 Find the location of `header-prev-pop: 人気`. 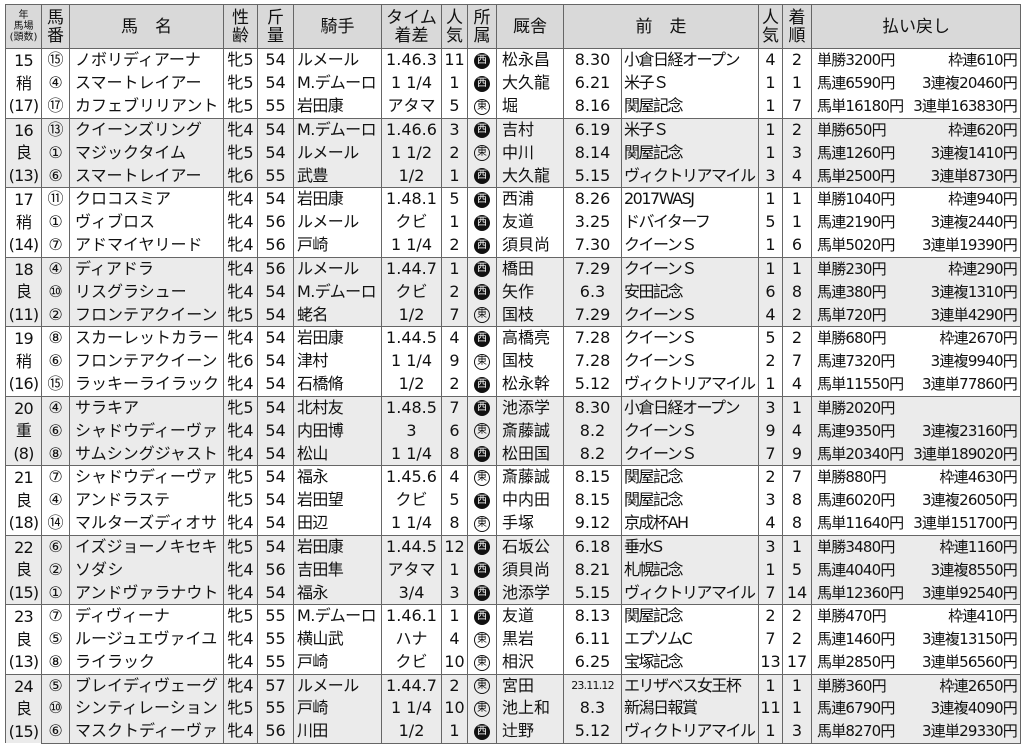

header-prev-pop: 人気 is located at coordinates (770, 26).